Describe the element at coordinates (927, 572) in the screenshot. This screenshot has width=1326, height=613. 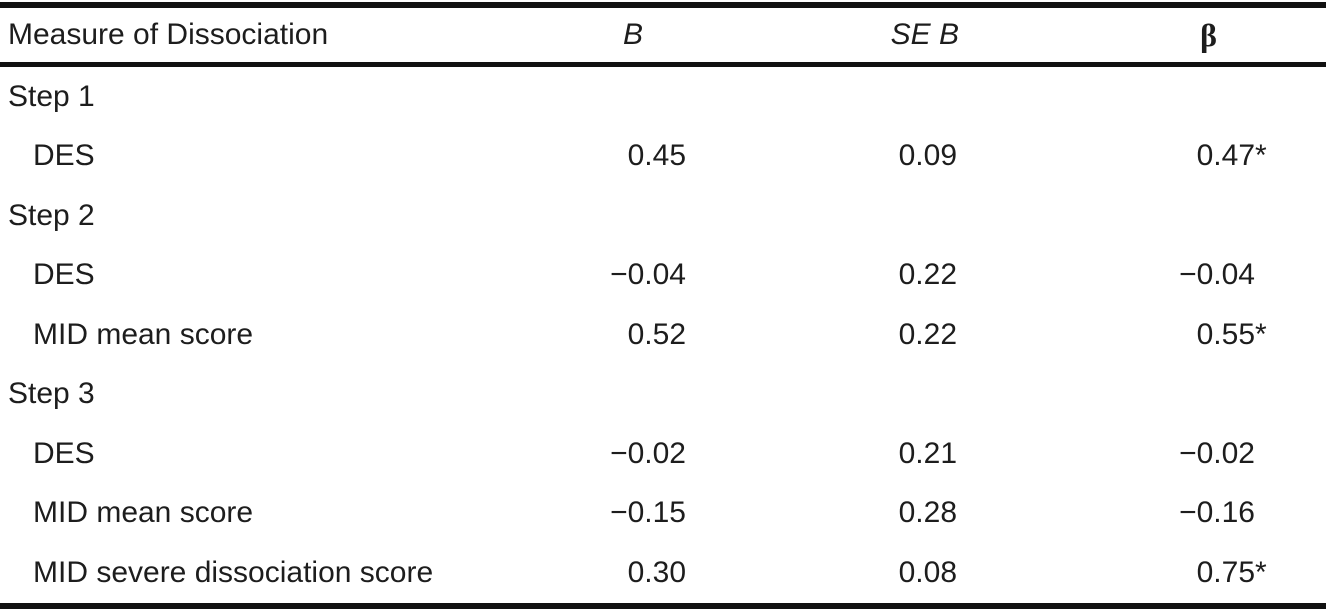
I see `cell-se-b-value: 0.08` at that location.